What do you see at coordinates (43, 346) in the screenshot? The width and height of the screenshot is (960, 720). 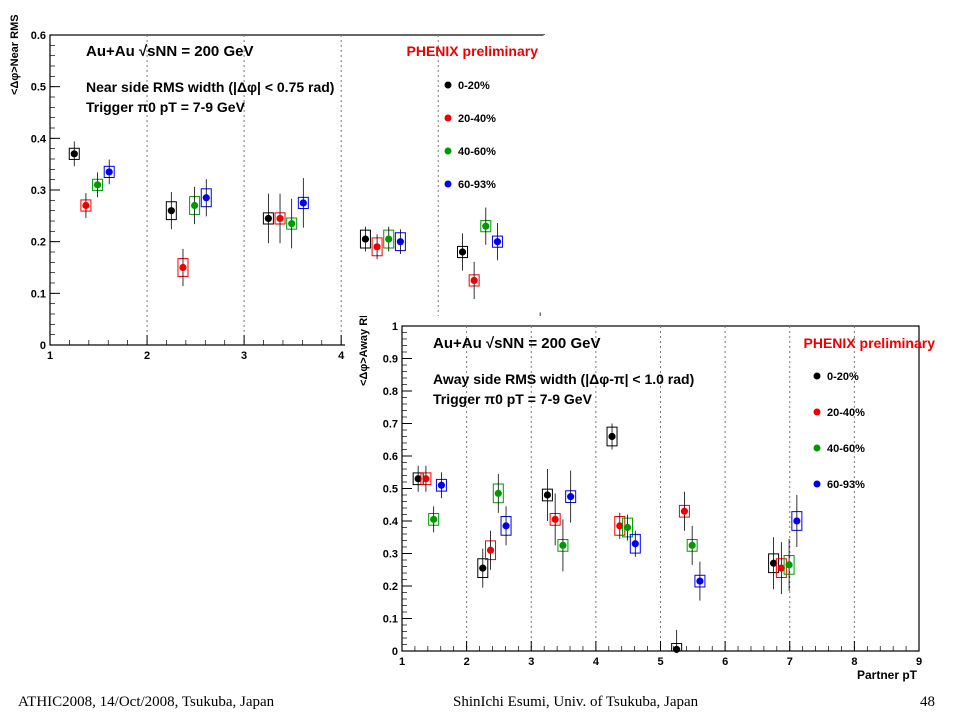 I see `y-tick-label: 0` at bounding box center [43, 346].